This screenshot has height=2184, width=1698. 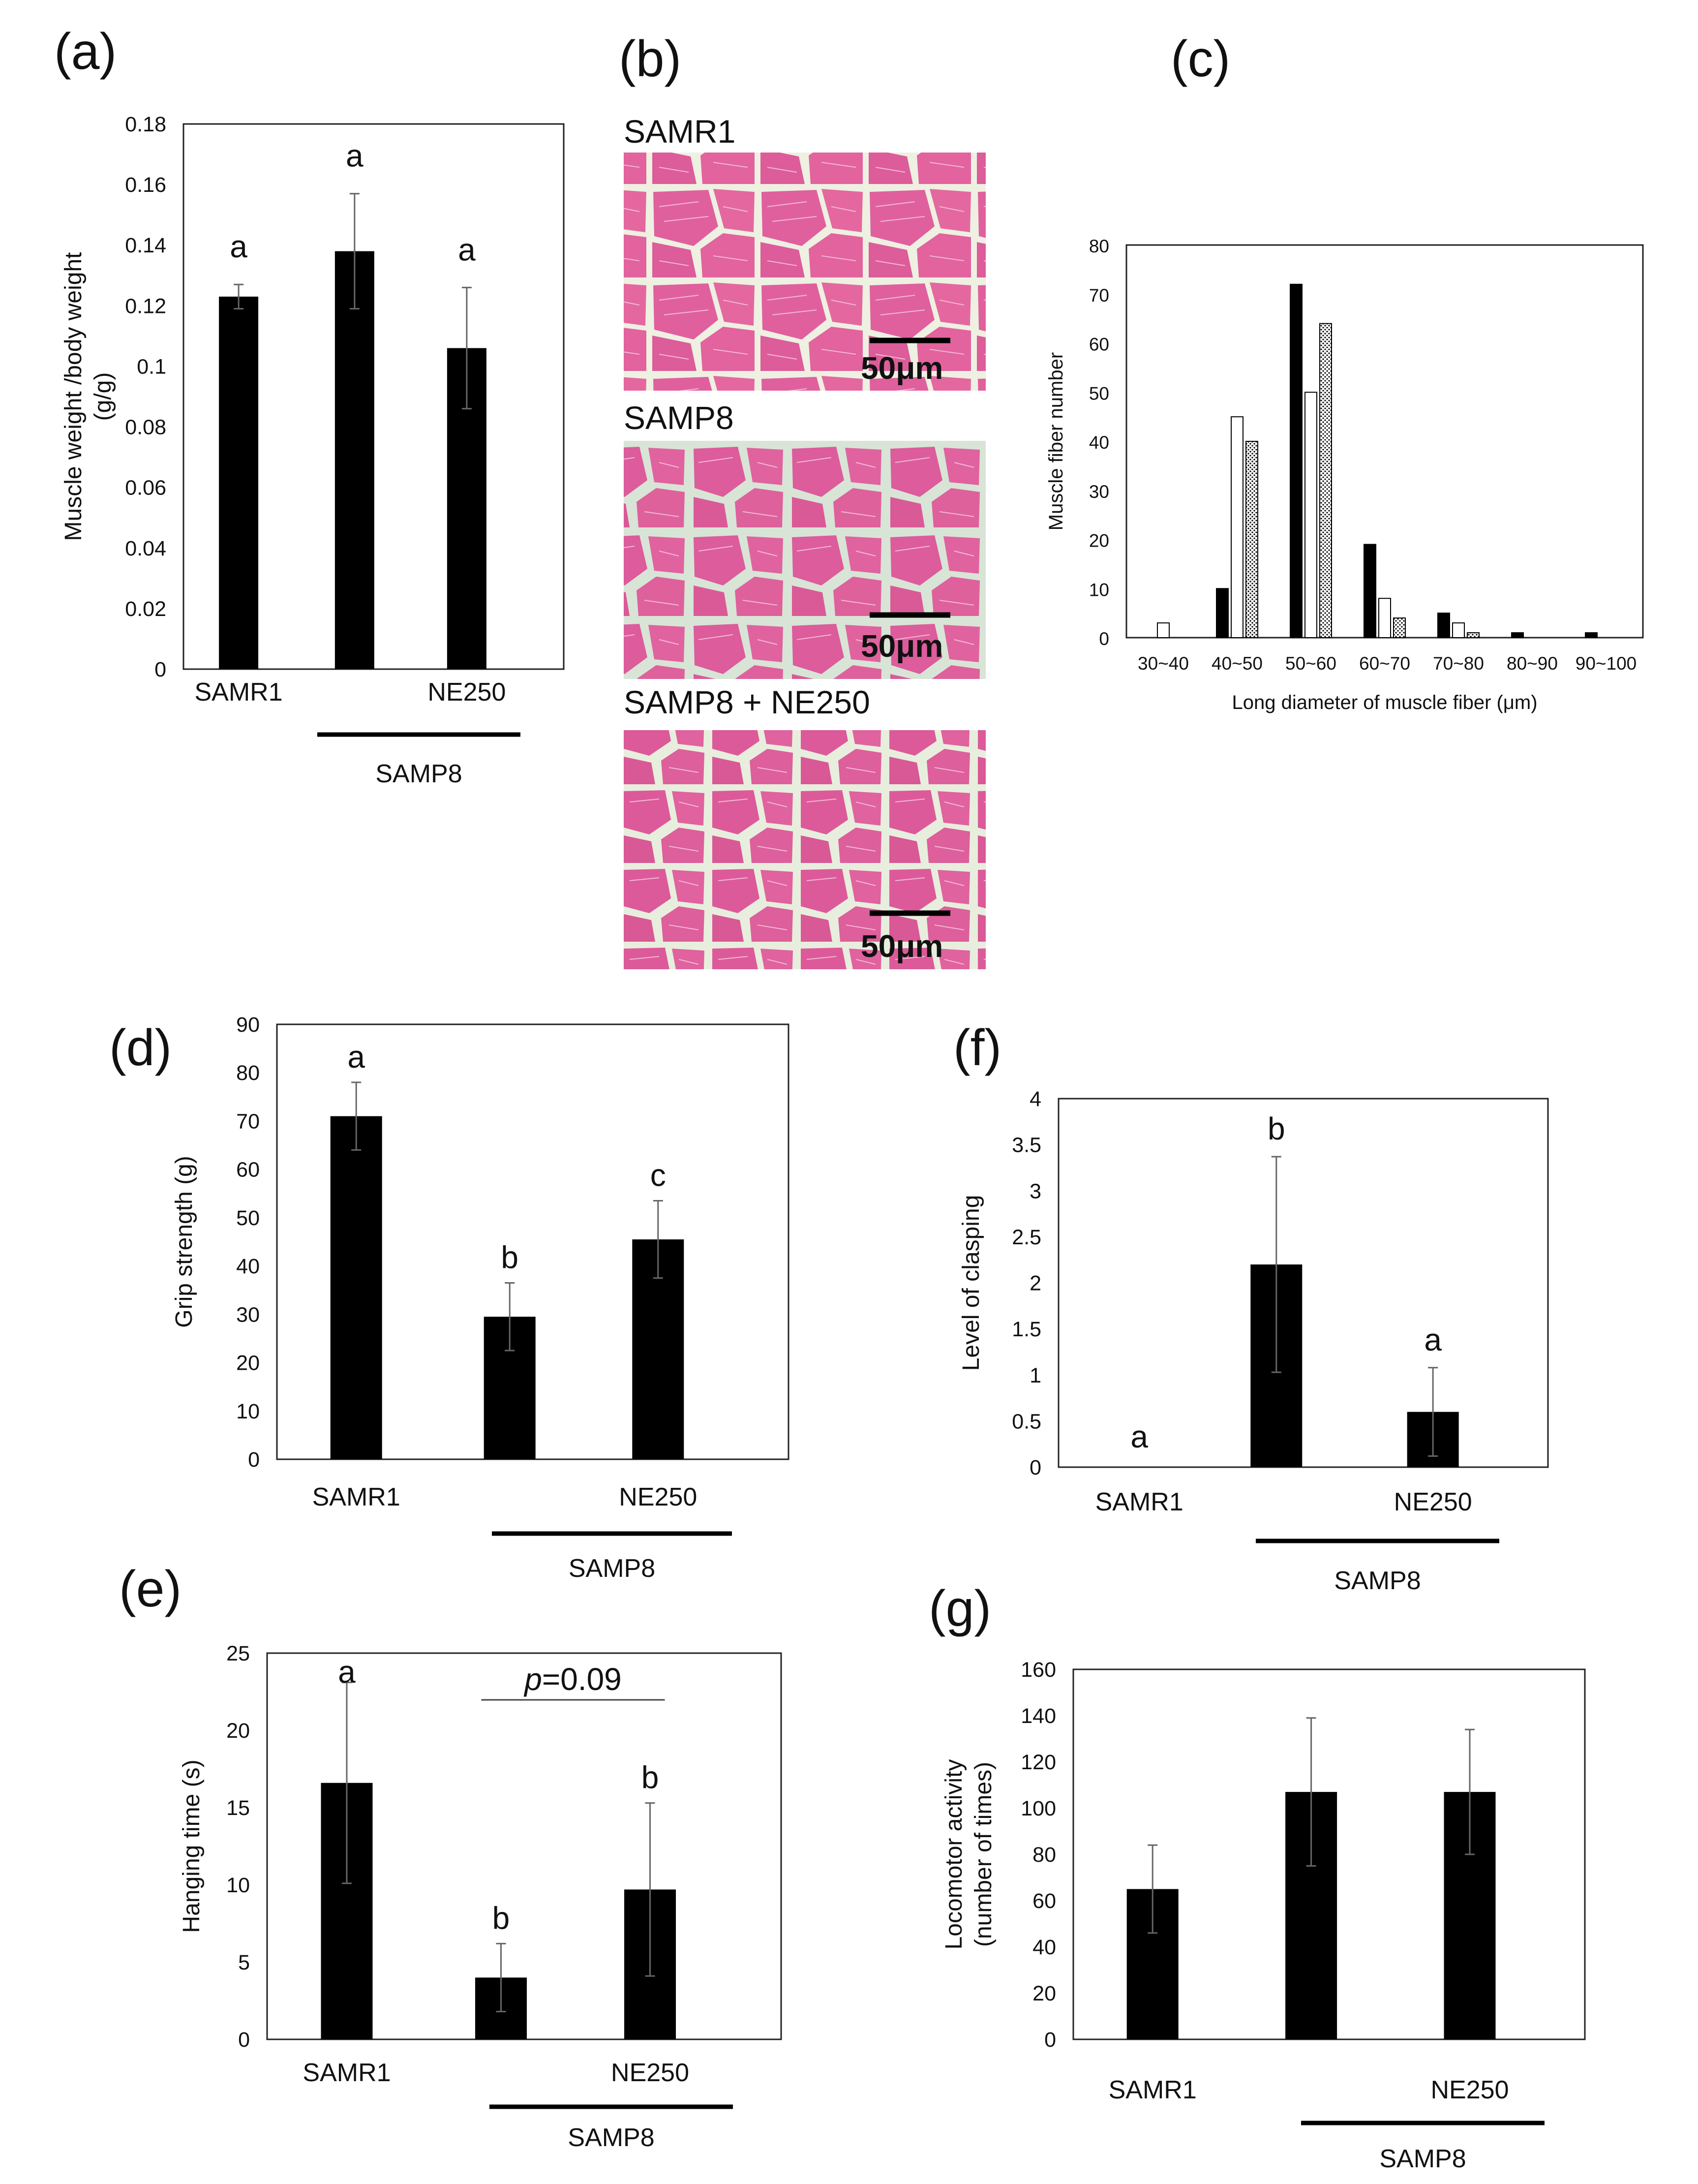 I want to click on panel-label-b: (b), so click(x=650, y=59).